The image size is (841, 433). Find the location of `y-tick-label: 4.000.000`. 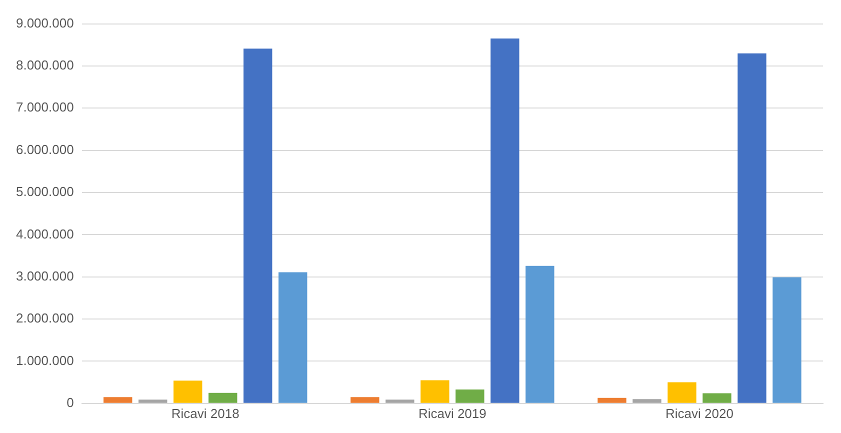

y-tick-label: 4.000.000 is located at coordinates (45, 234).